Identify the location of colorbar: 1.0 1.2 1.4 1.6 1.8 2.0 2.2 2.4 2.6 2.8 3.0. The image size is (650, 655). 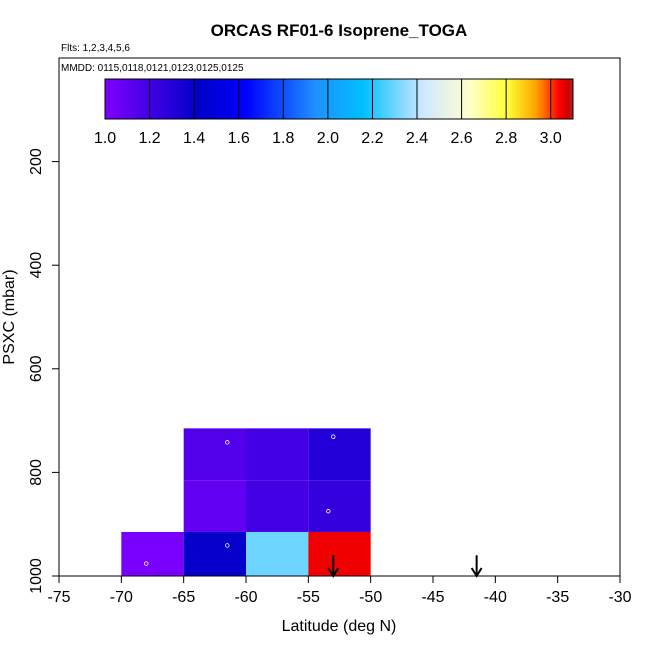
(334, 112).